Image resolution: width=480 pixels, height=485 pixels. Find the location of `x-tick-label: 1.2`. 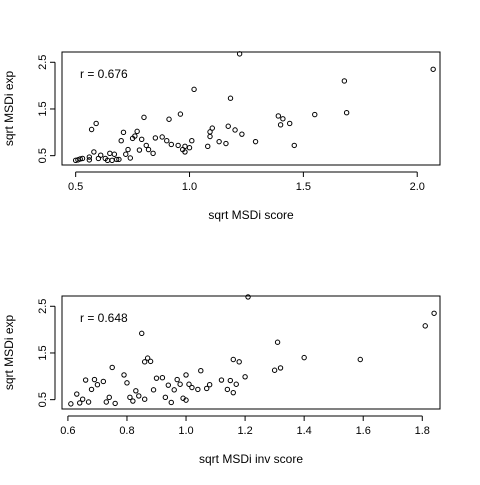

x-tick-label: 1.2 is located at coordinates (244, 431).